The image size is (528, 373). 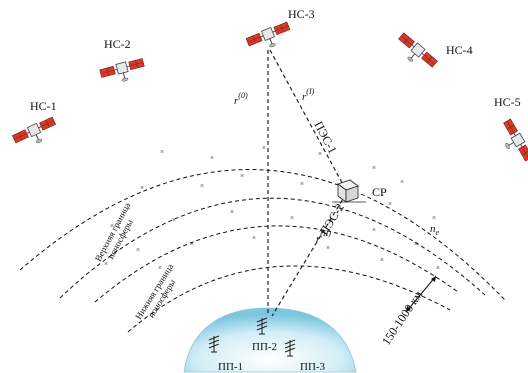 What do you see at coordinates (117, 233) in the screenshot?
I see `upper-boundary-label: Верхняя граница ионосферы` at bounding box center [117, 233].